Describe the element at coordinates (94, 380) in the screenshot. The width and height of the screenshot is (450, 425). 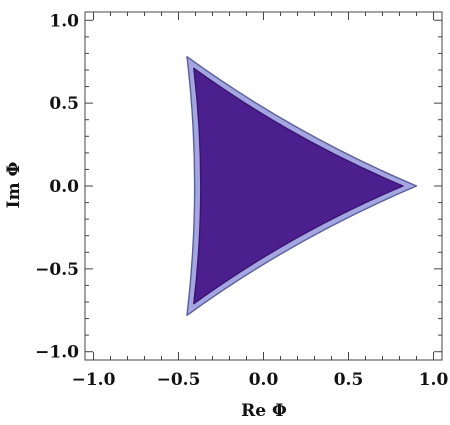
I see `x-tick-label: −1.0` at that location.